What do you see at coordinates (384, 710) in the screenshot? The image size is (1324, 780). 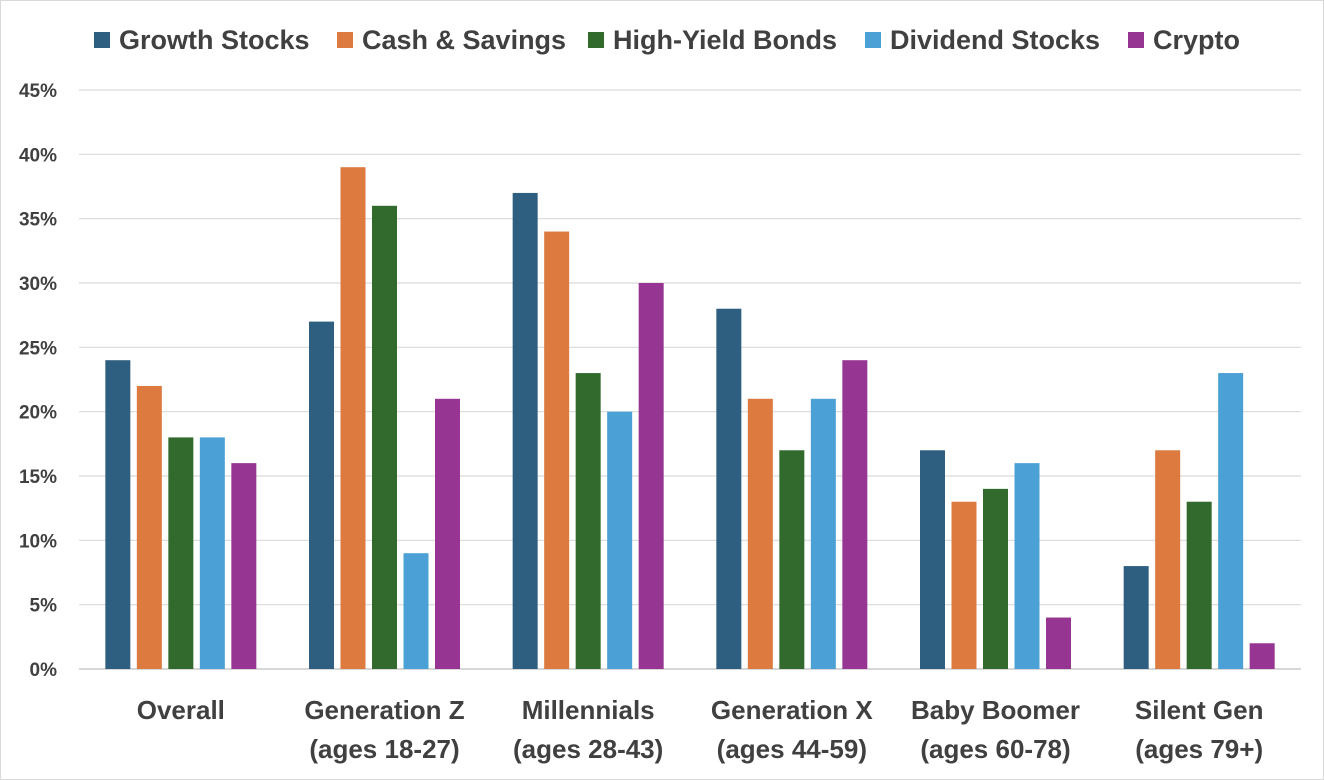 I see `category-label: Generation Z` at bounding box center [384, 710].